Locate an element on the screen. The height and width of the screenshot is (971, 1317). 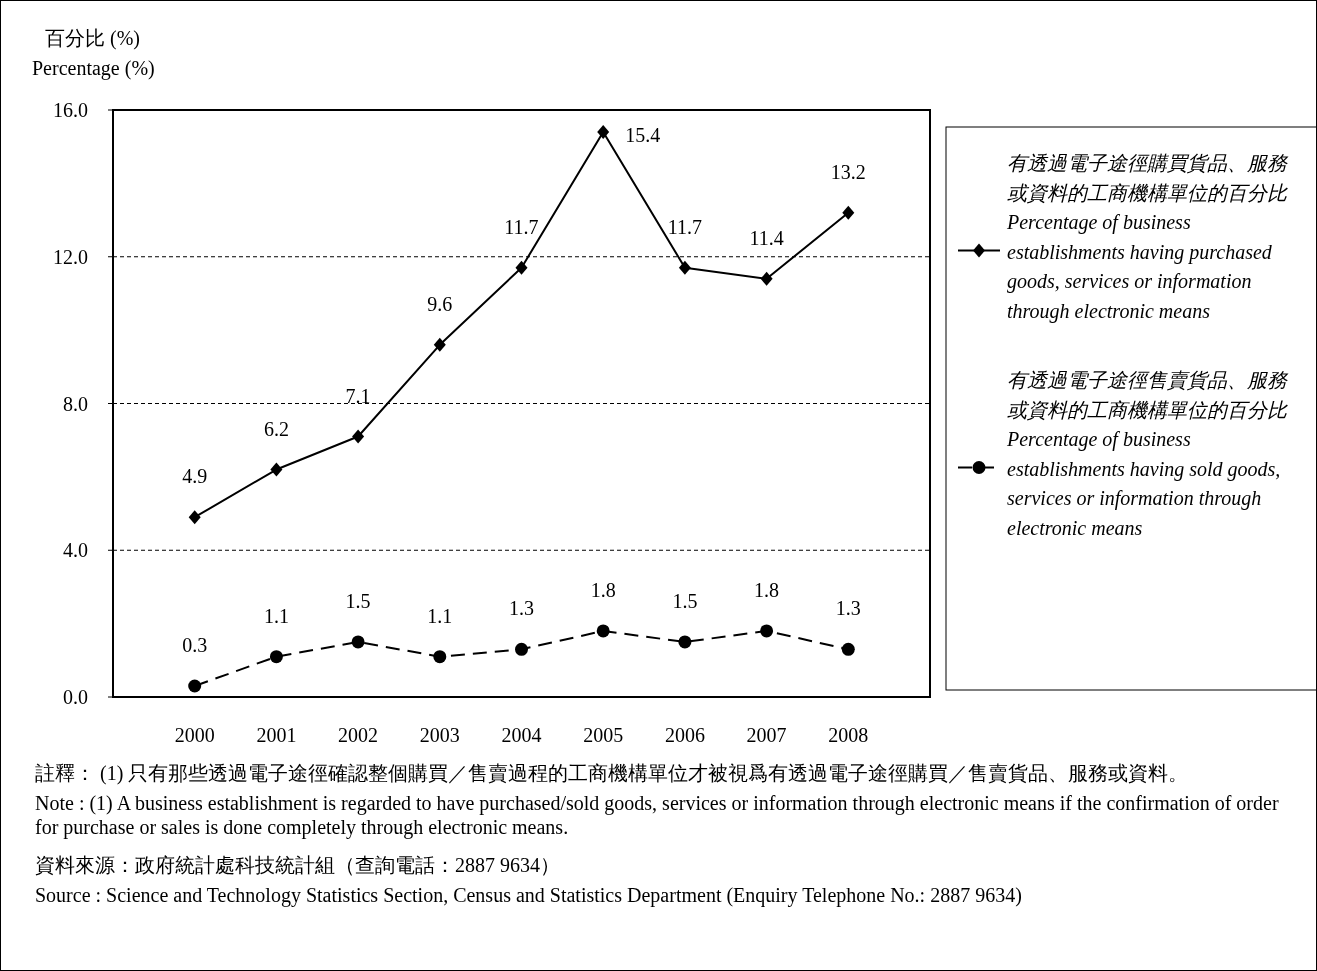
data-label: 6.2 is located at coordinates (276, 428).